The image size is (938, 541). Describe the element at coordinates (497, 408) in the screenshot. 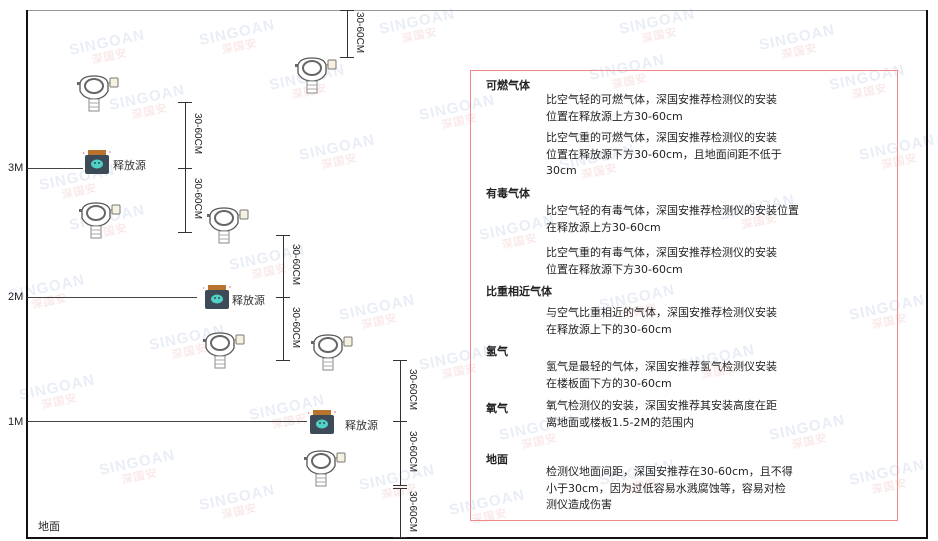

I see `note-heading: 氧气` at that location.